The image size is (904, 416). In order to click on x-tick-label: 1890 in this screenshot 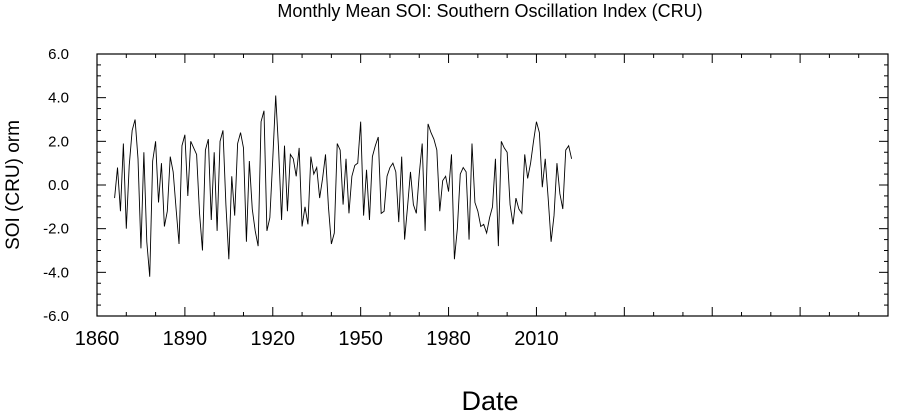, I will do `click(185, 339)`.